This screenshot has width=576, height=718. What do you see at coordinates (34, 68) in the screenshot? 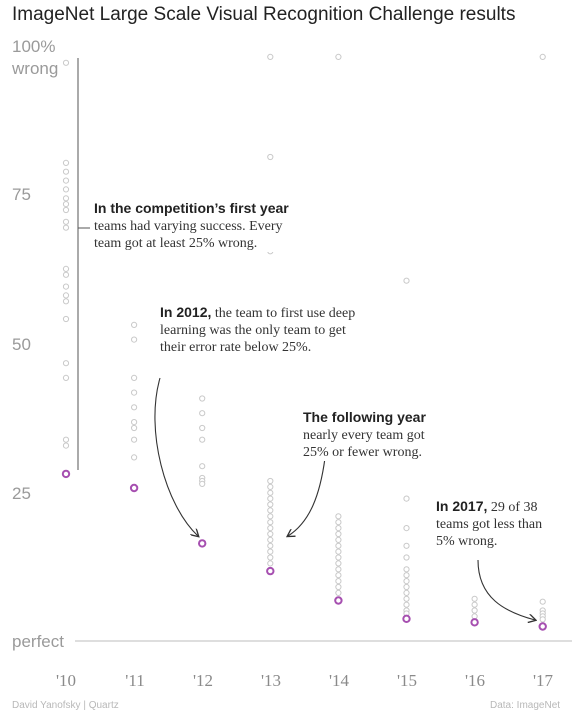
I see `y-tick-label-100-sub: wrong` at bounding box center [34, 68].